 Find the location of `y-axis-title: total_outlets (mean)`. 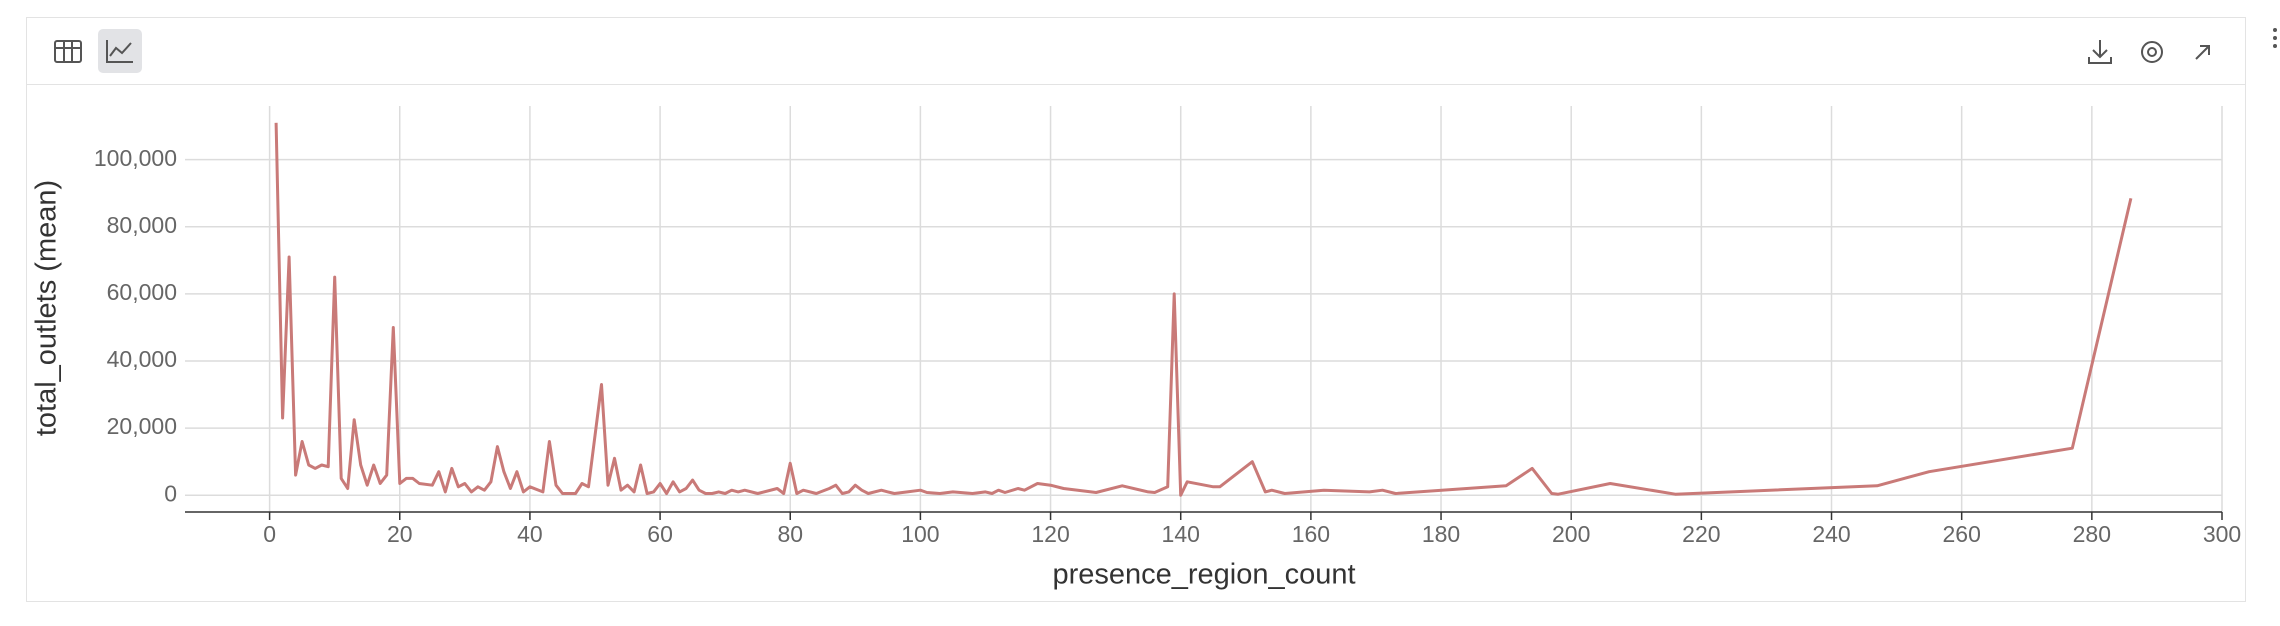

y-axis-title: total_outlets (mean) is located at coordinates (47, 308).